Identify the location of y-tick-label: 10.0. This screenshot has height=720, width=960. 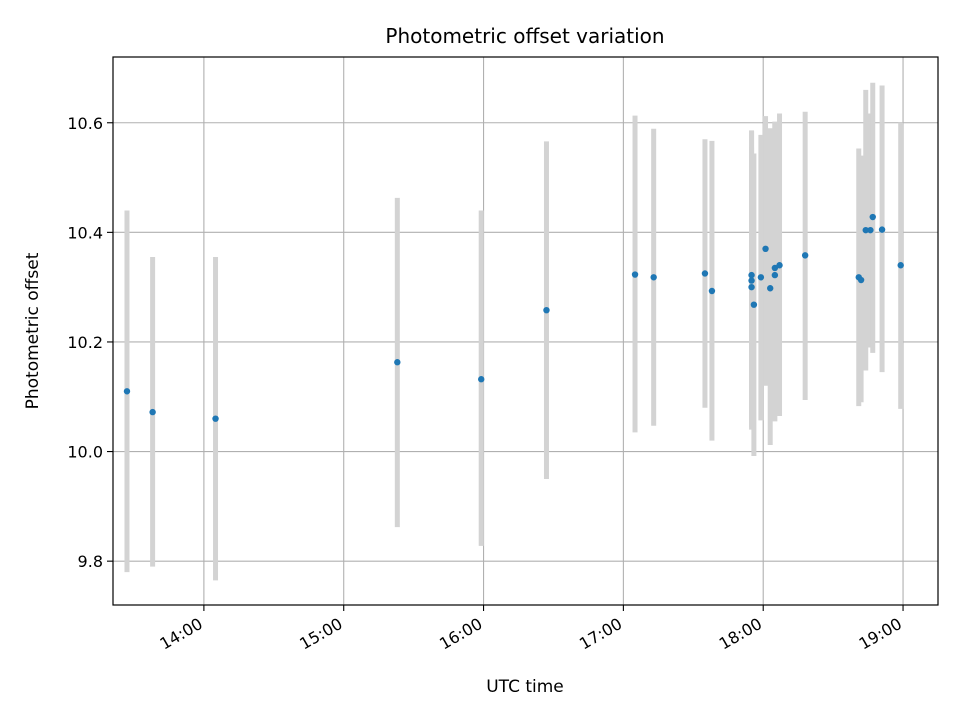
(85, 452).